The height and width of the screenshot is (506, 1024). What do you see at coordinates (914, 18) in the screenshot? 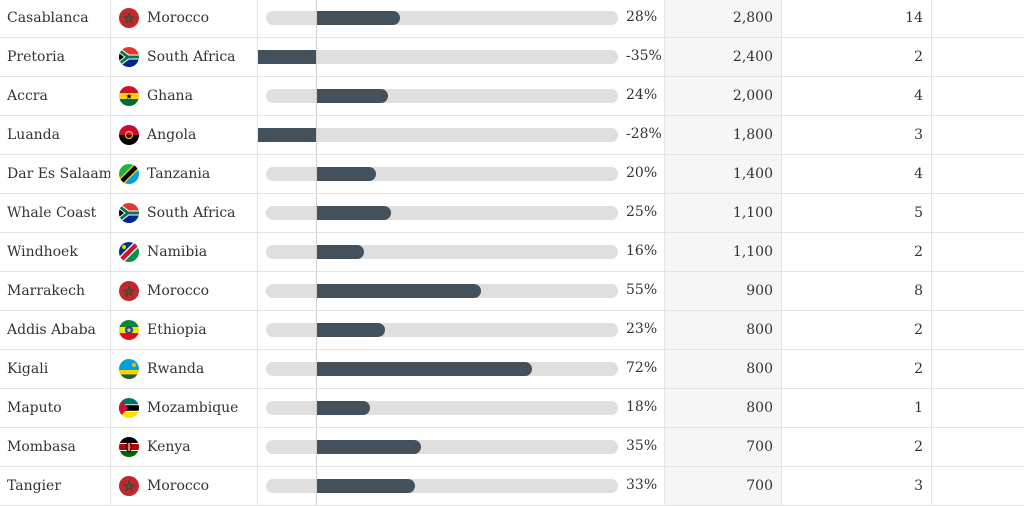
I see `count-number: 14` at bounding box center [914, 18].